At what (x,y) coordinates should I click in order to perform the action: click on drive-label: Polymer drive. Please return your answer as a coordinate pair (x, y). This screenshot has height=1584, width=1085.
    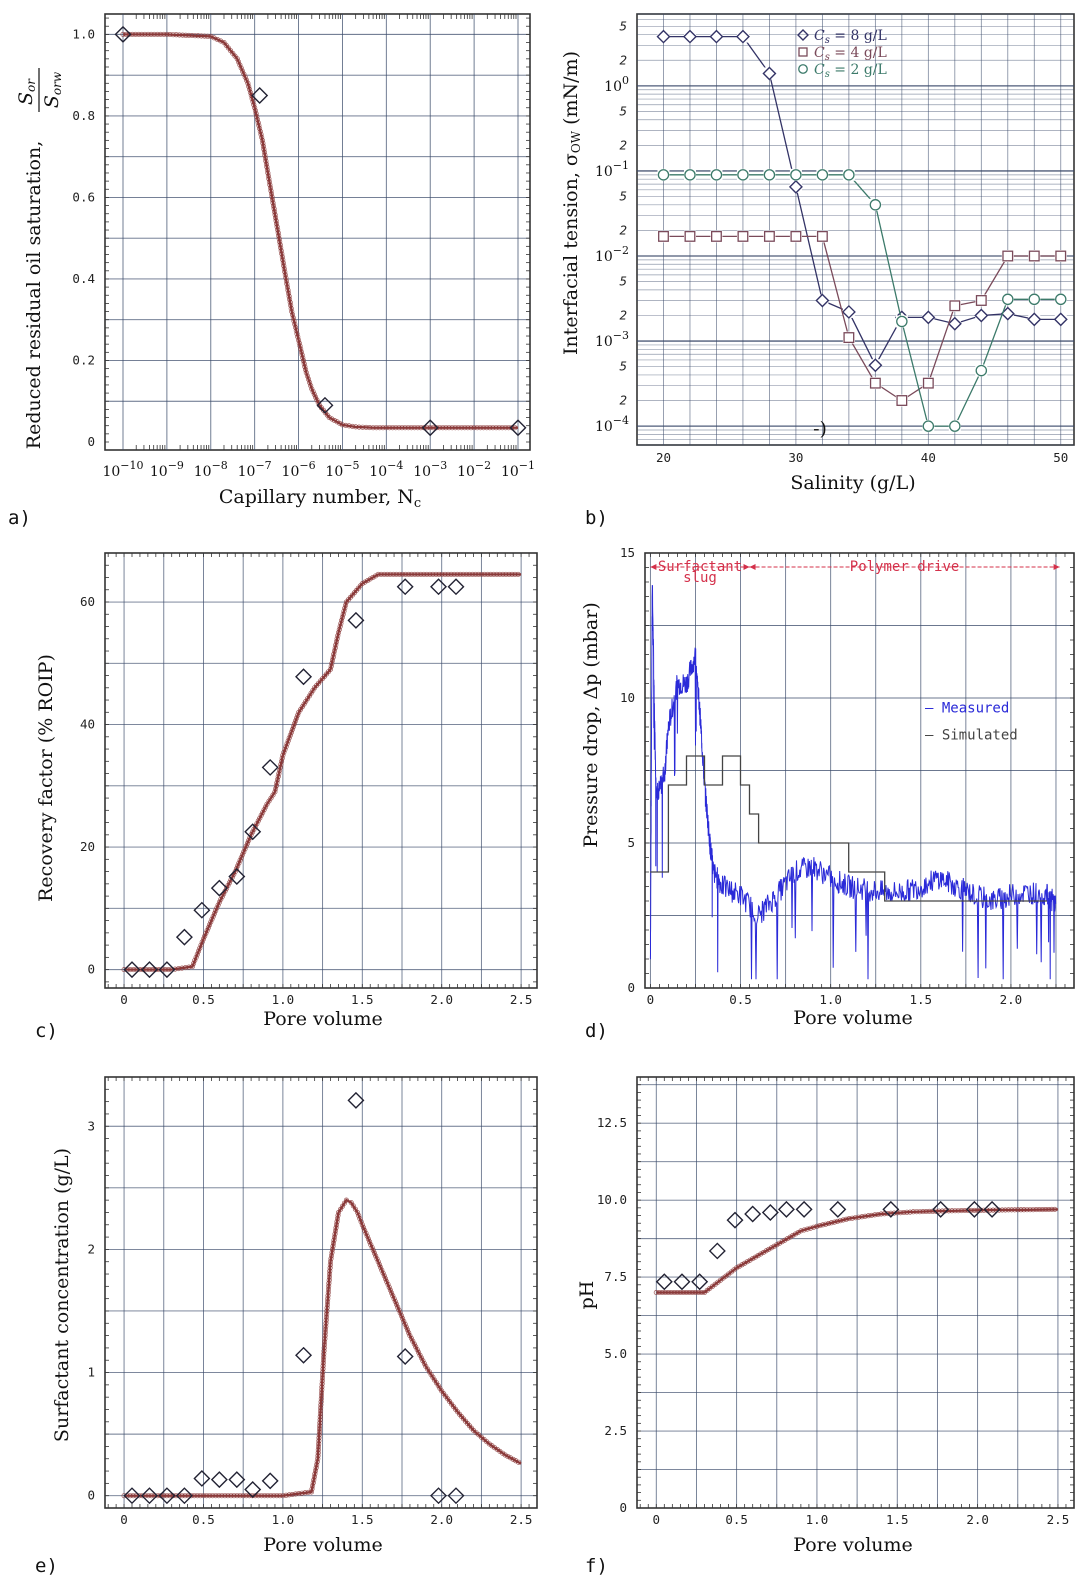
    Looking at the image, I should click on (905, 567).